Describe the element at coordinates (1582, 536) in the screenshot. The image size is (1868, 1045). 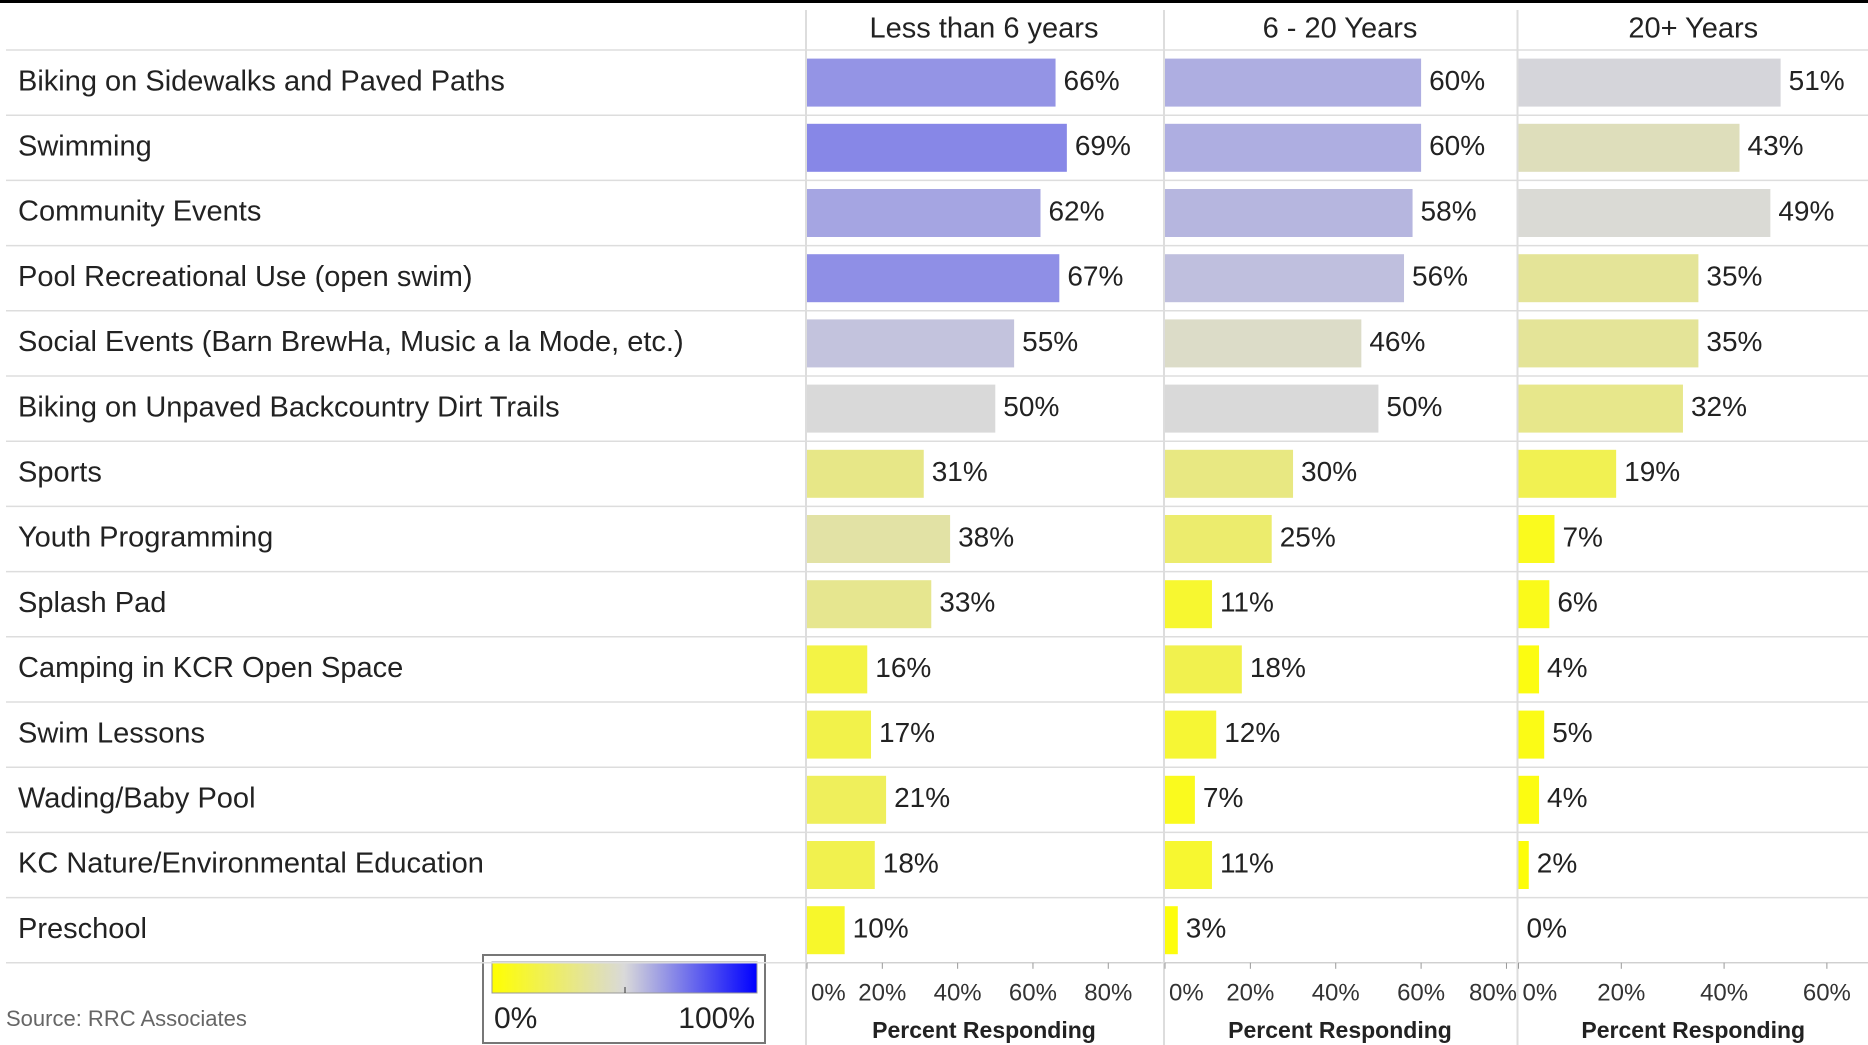
I see `value-label: 7%` at that location.